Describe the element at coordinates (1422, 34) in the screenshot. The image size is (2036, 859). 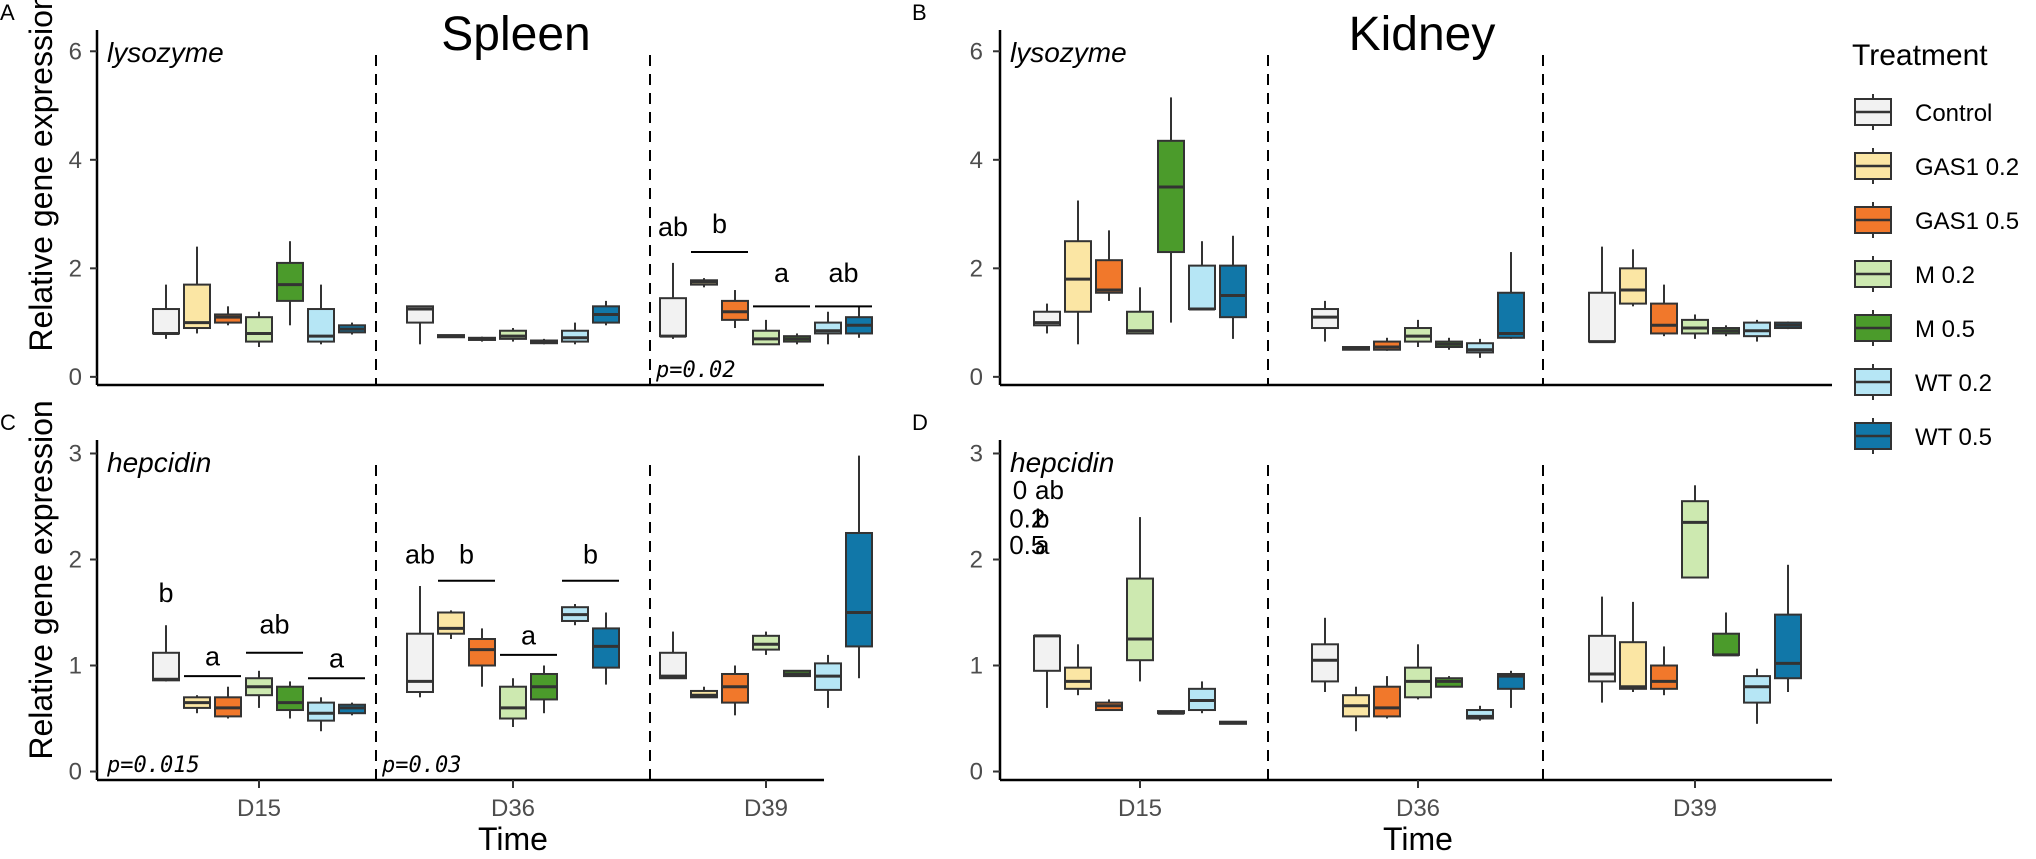
I see `title-kidney: Kidney` at that location.